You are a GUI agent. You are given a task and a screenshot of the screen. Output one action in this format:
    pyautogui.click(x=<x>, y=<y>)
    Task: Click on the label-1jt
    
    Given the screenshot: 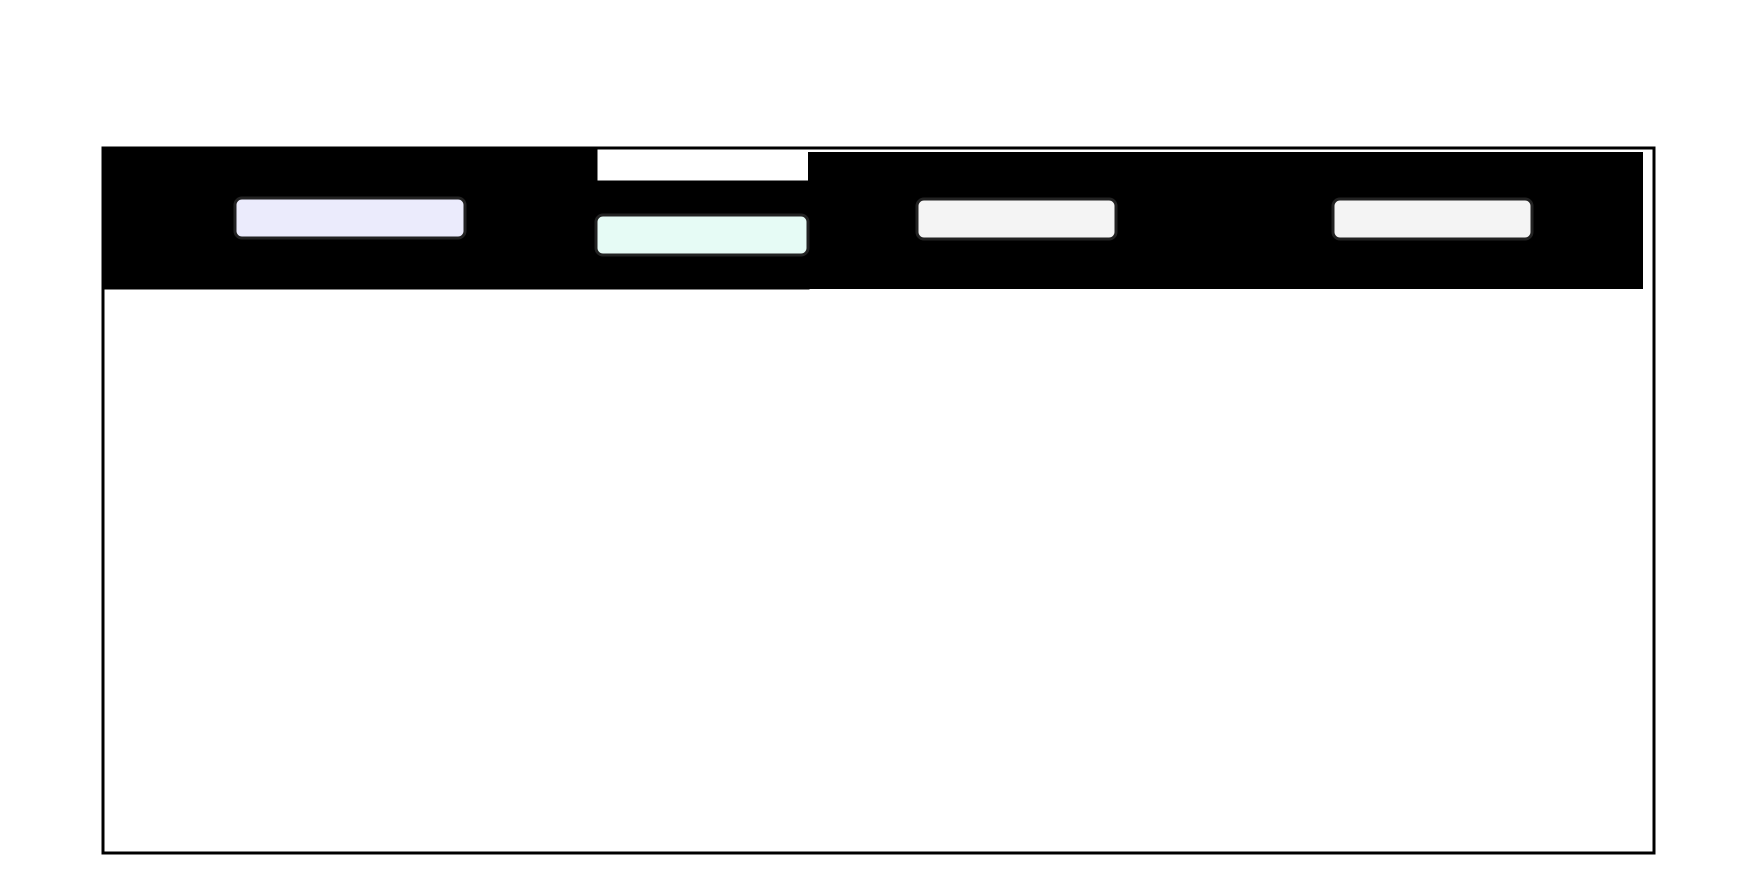 What is the action you would take?
    pyautogui.click(x=702, y=235)
    